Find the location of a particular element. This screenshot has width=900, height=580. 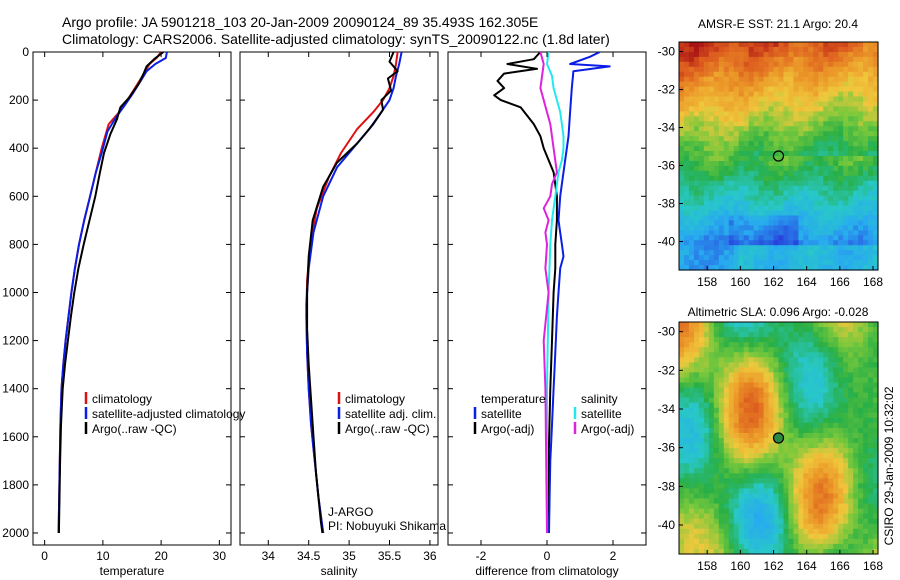

map-y-tick-label: -38 is located at coordinates (667, 204).